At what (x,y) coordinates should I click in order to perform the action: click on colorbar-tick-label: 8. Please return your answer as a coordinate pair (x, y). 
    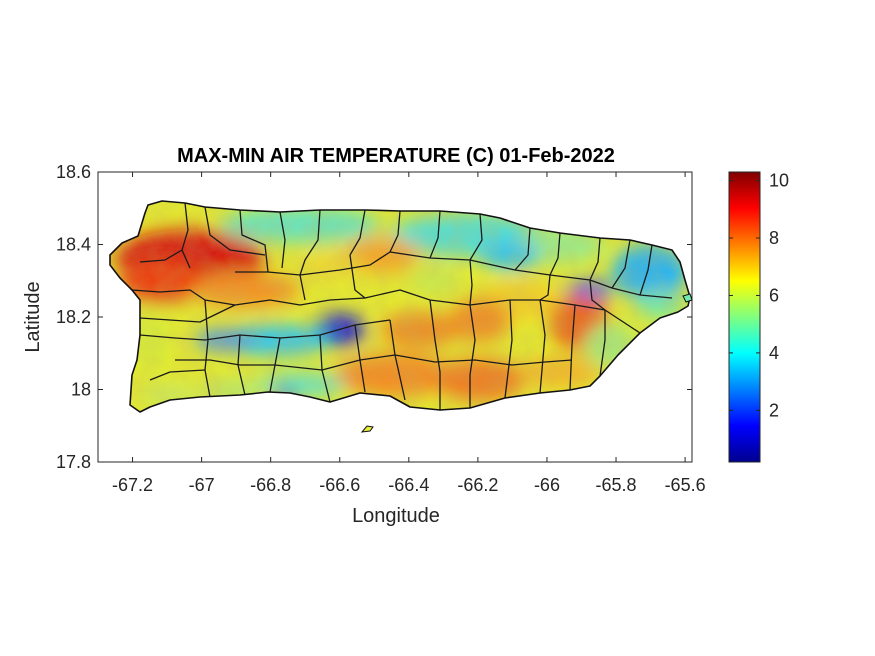
    Looking at the image, I should click on (774, 238).